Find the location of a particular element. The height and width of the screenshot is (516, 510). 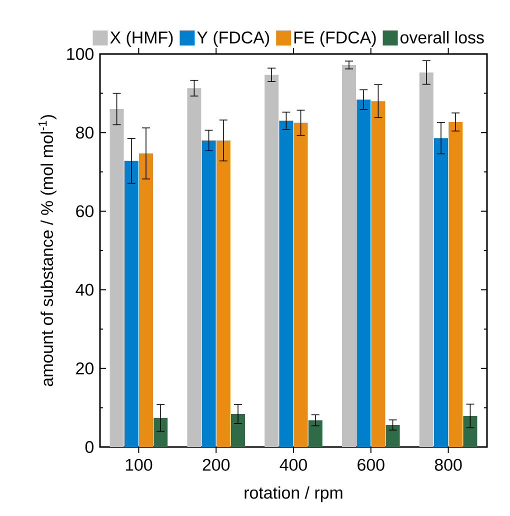

x-tick-label: 800 is located at coordinates (448, 464).